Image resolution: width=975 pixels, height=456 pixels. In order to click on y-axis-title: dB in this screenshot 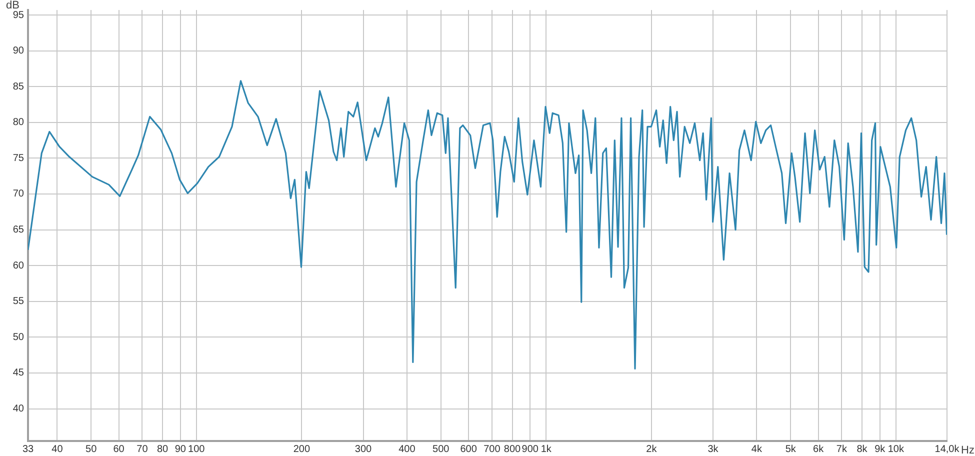, I will do `click(13, 6)`.